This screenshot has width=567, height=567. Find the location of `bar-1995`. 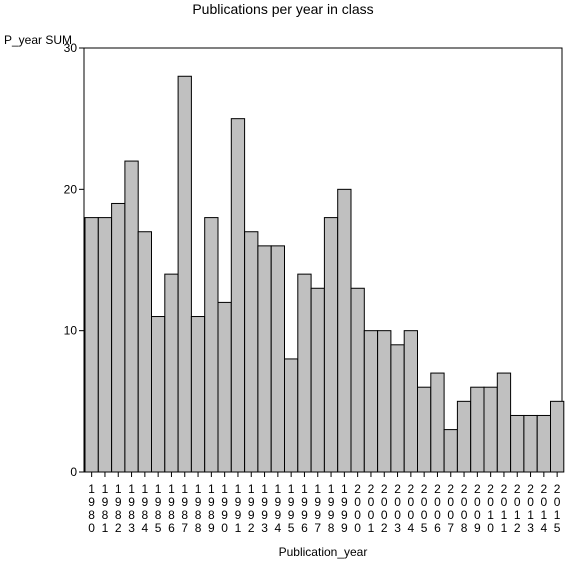

bar-1995 is located at coordinates (291, 415).